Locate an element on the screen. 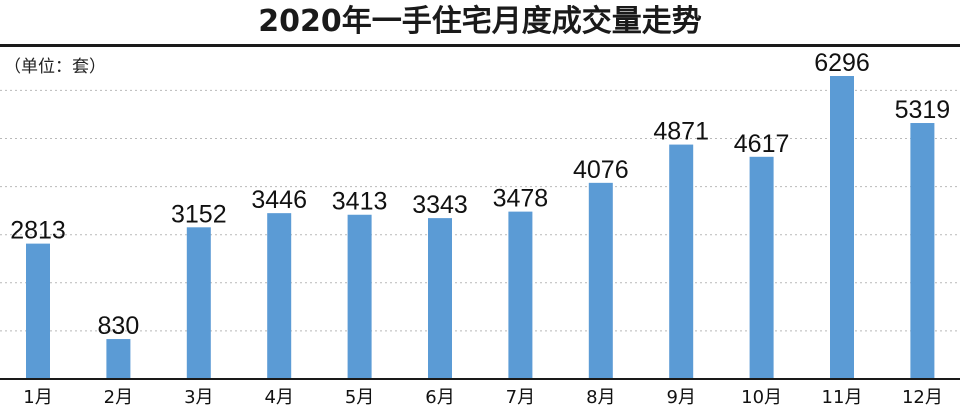 The image size is (960, 411). x-tick-label: 5月 is located at coordinates (359, 397).